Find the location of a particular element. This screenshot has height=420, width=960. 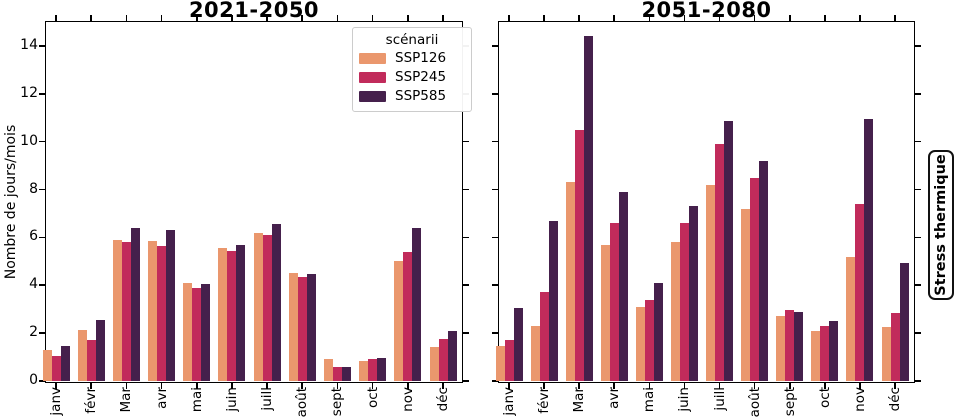

bar-ssp126-juin is located at coordinates (675, 311).